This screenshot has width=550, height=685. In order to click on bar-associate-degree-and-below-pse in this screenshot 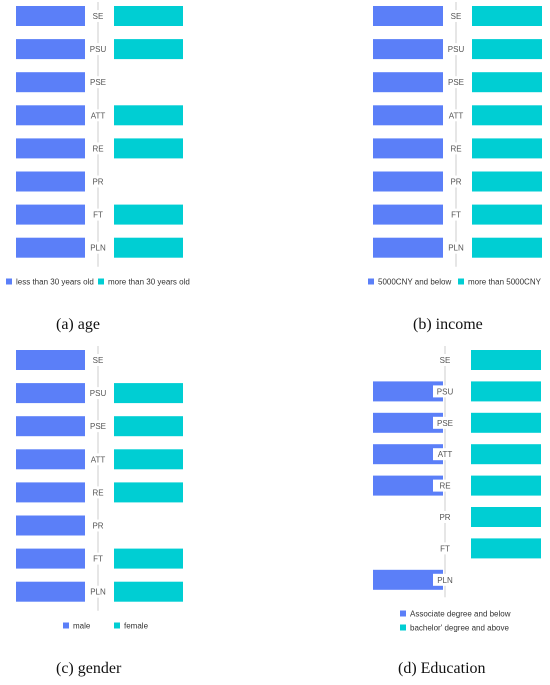, I will do `click(408, 422)`.